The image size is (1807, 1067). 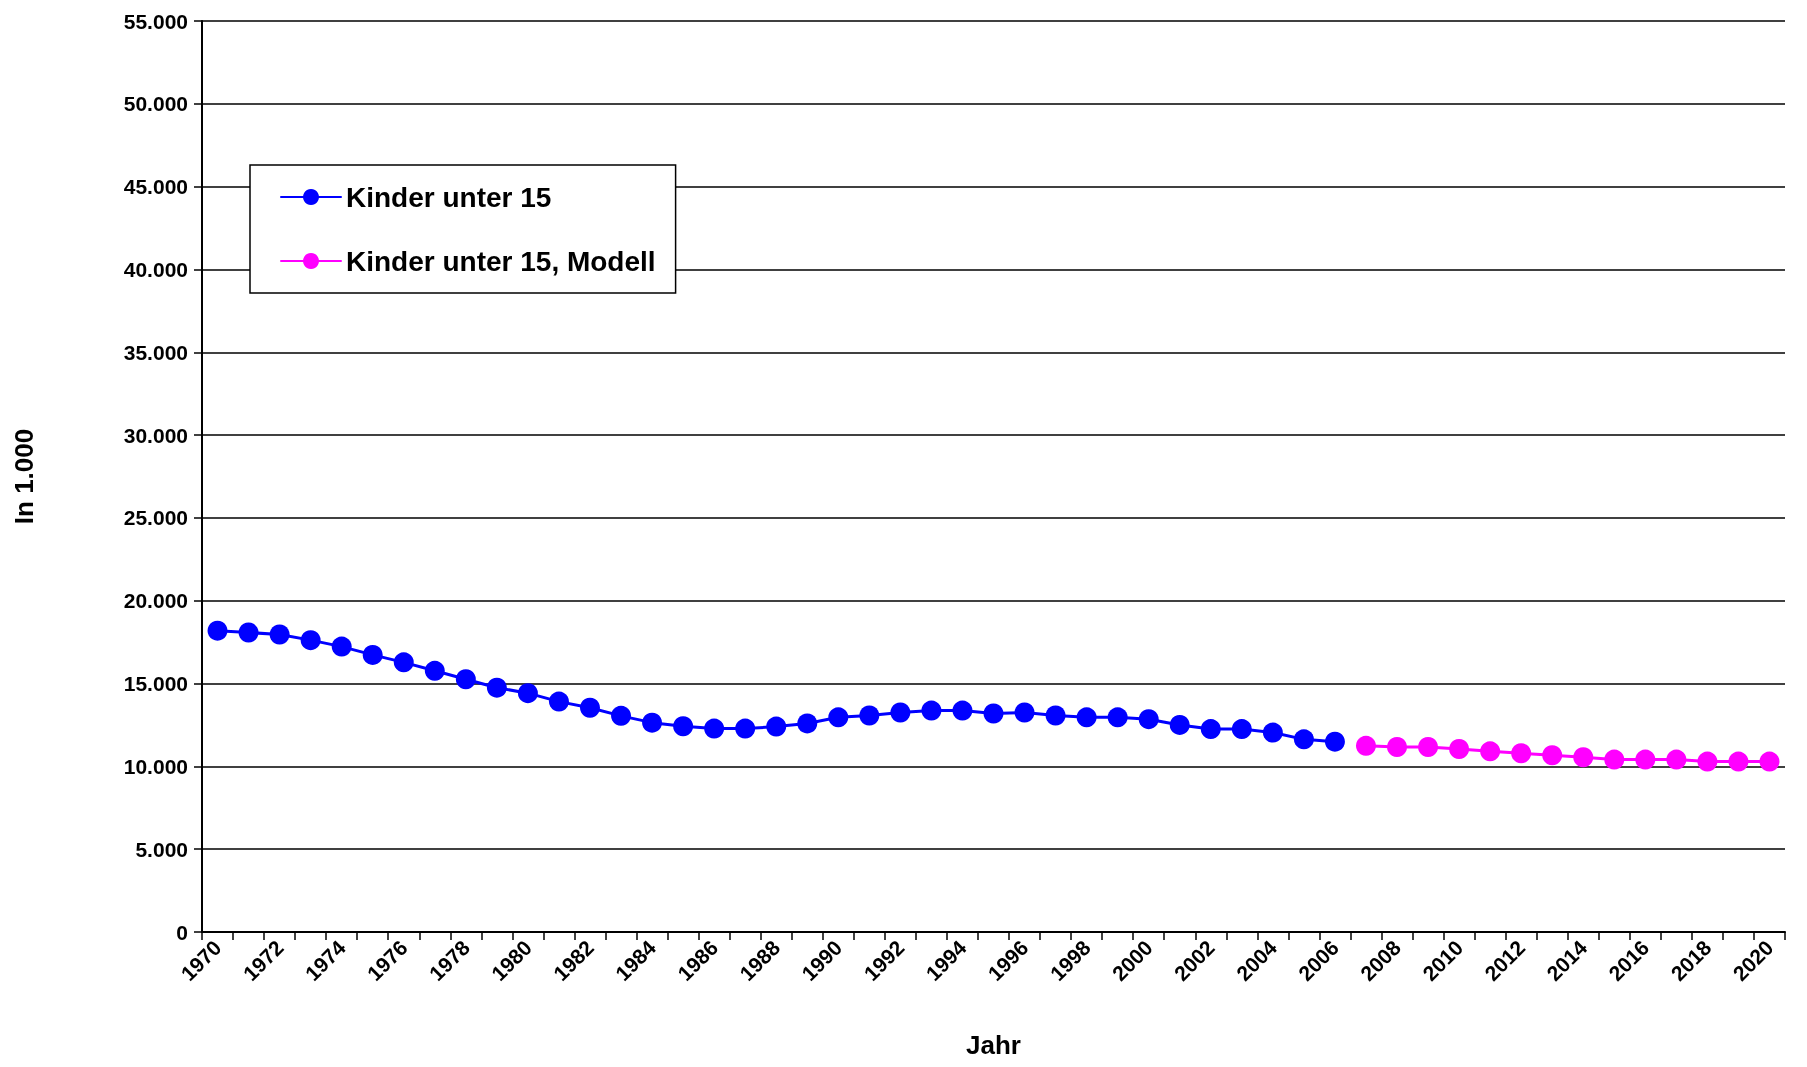 I want to click on y-tick-label: 55.000, so click(x=155, y=21).